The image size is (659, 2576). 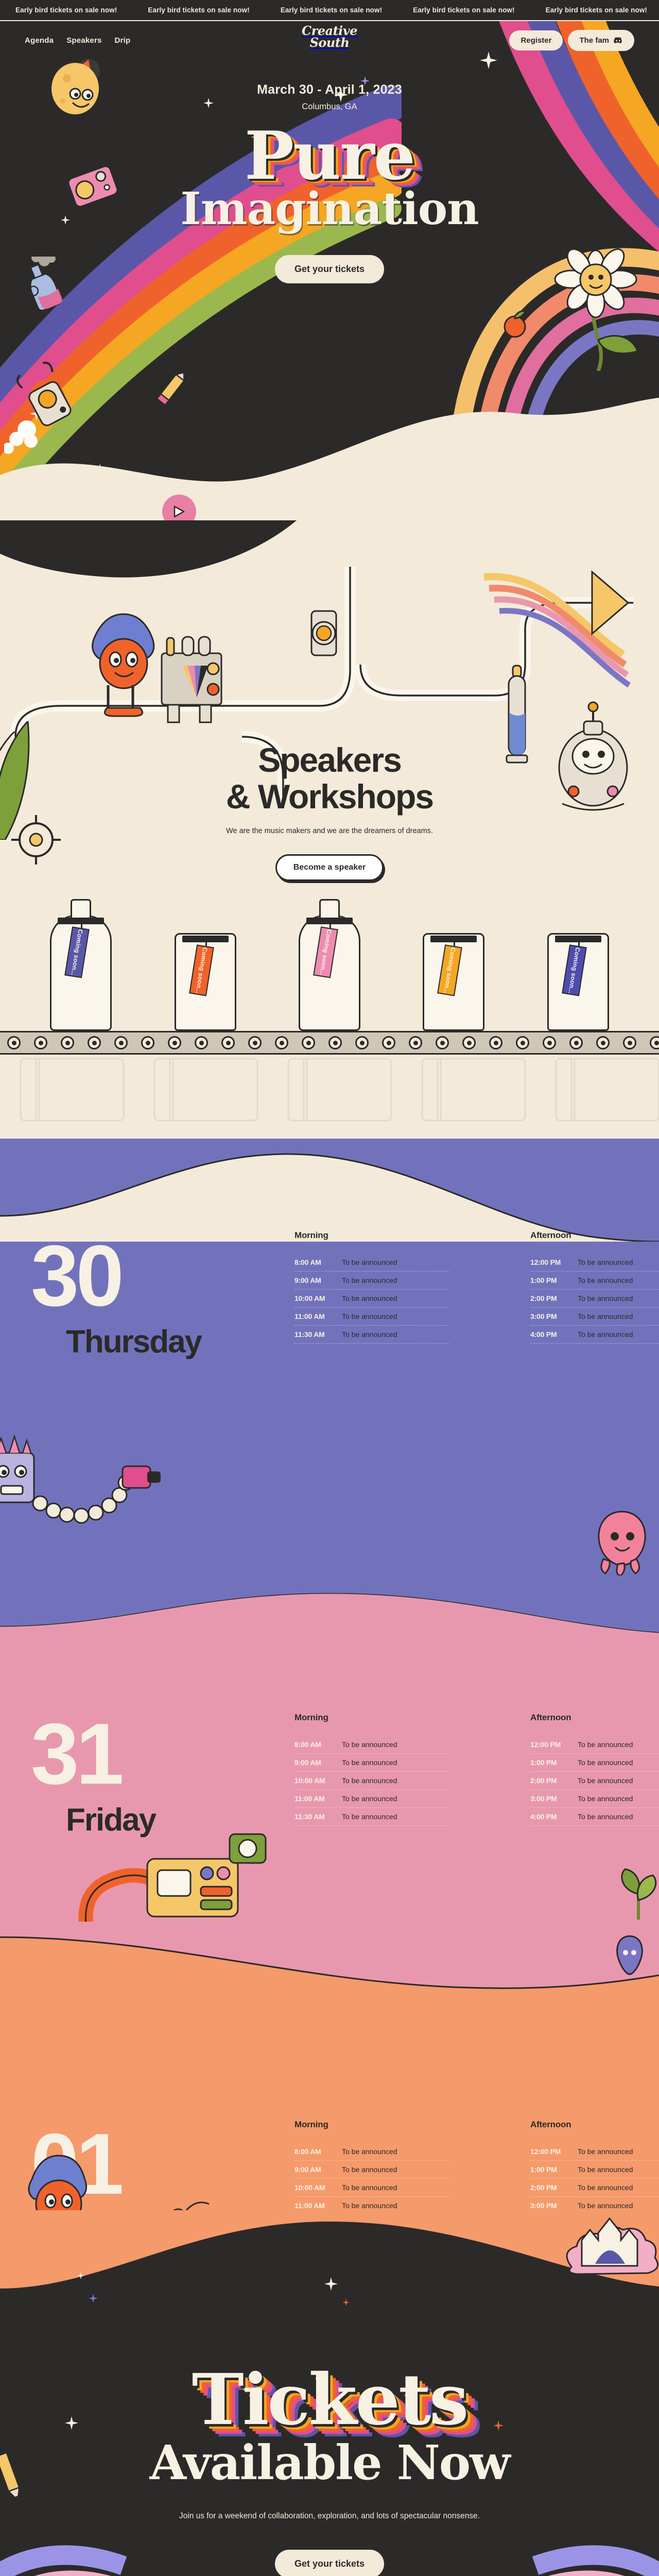 I want to click on hero-title: Pure Imagination, so click(x=329, y=177).